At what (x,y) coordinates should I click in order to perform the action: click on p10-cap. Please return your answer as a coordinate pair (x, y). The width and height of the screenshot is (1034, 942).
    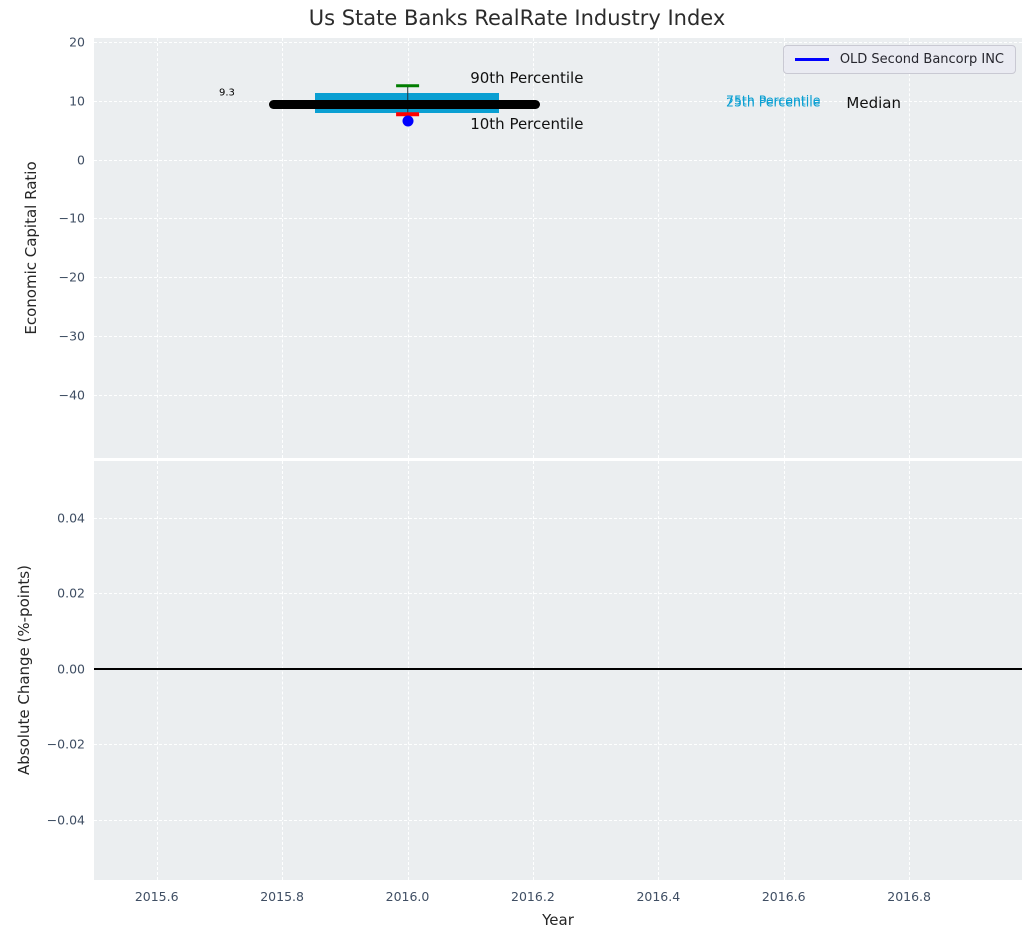
    Looking at the image, I should click on (407, 114).